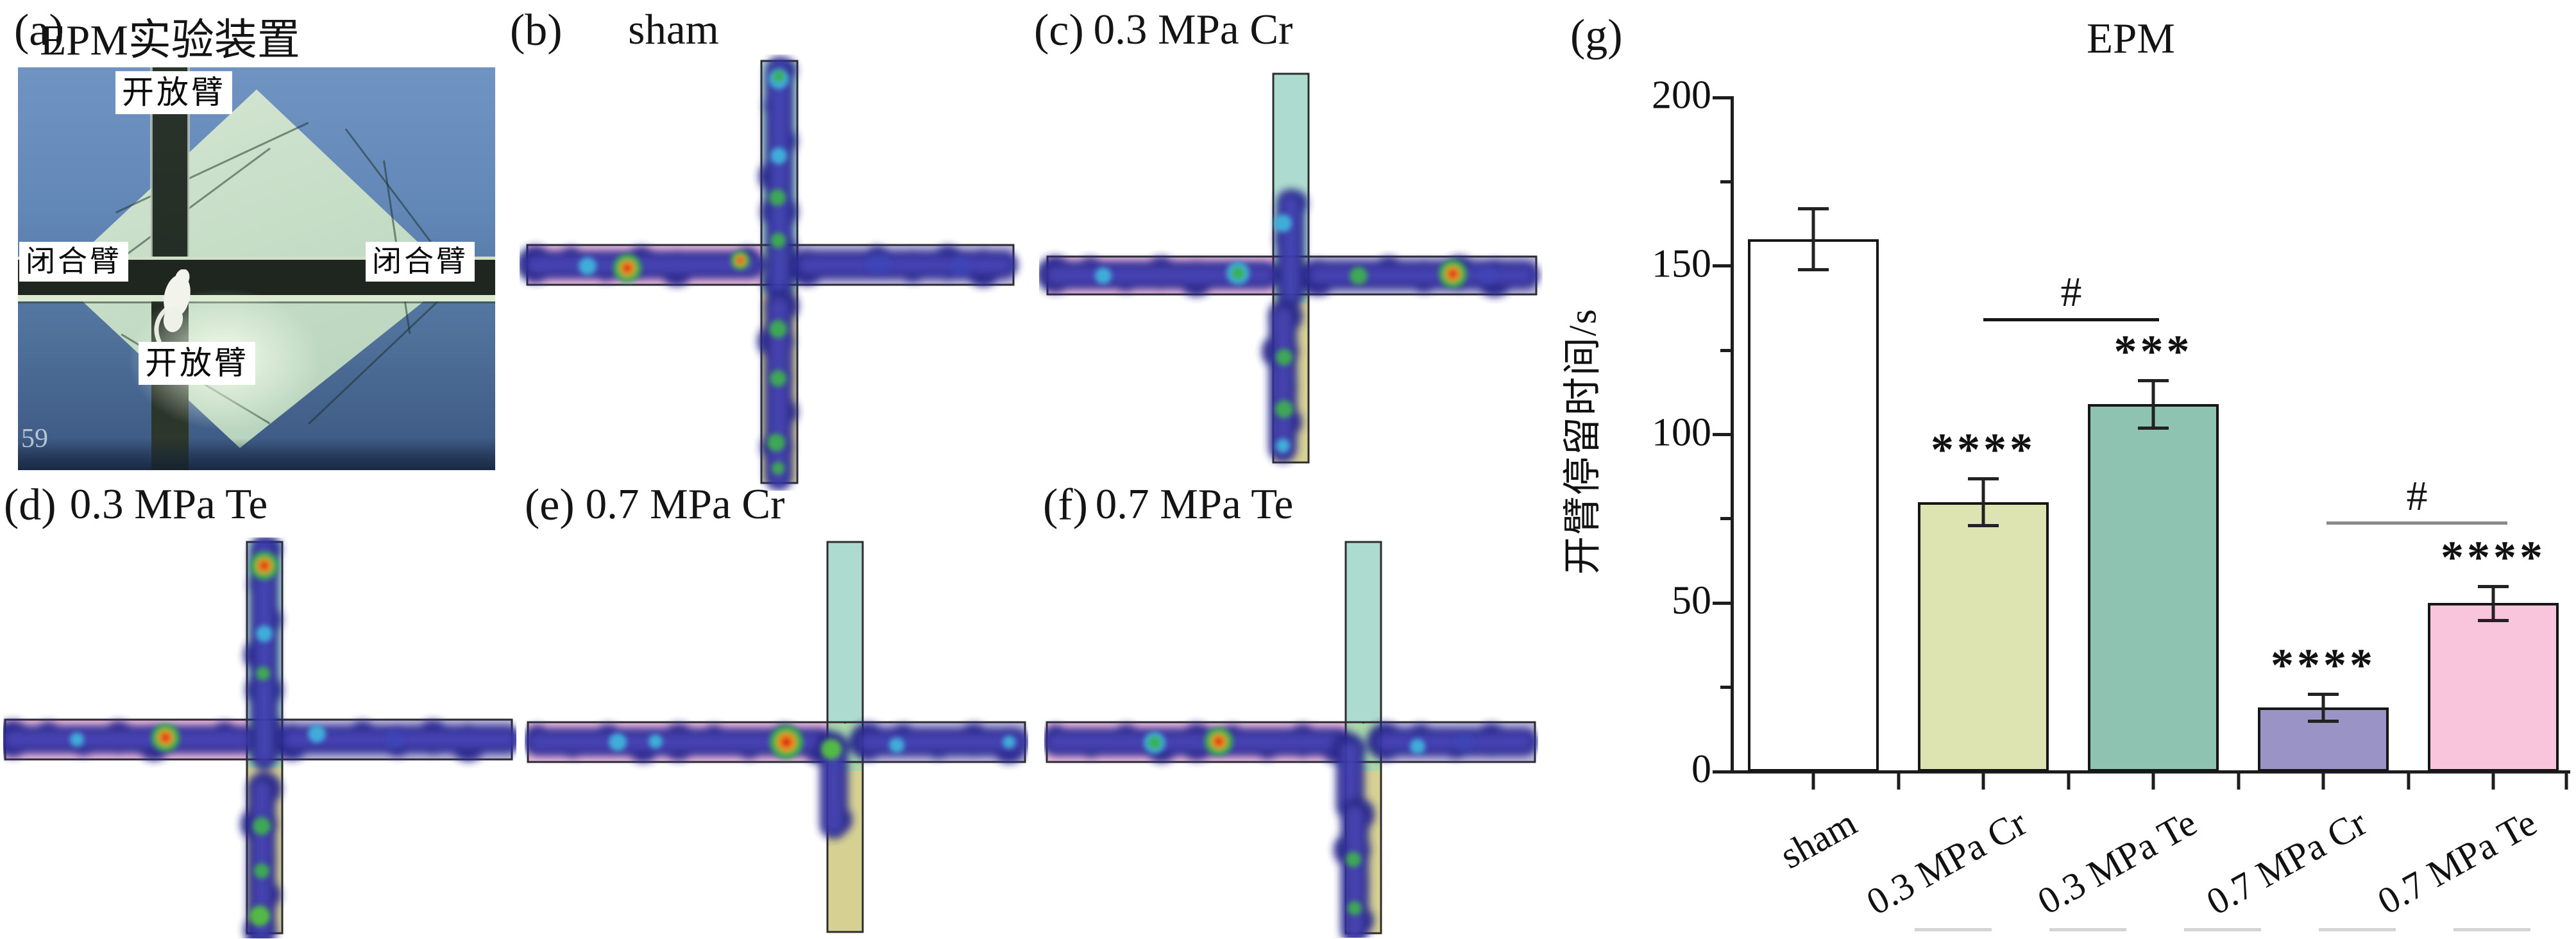 This screenshot has height=939, width=2576. Describe the element at coordinates (30, 505) in the screenshot. I see `panel-label-d: (d)` at that location.